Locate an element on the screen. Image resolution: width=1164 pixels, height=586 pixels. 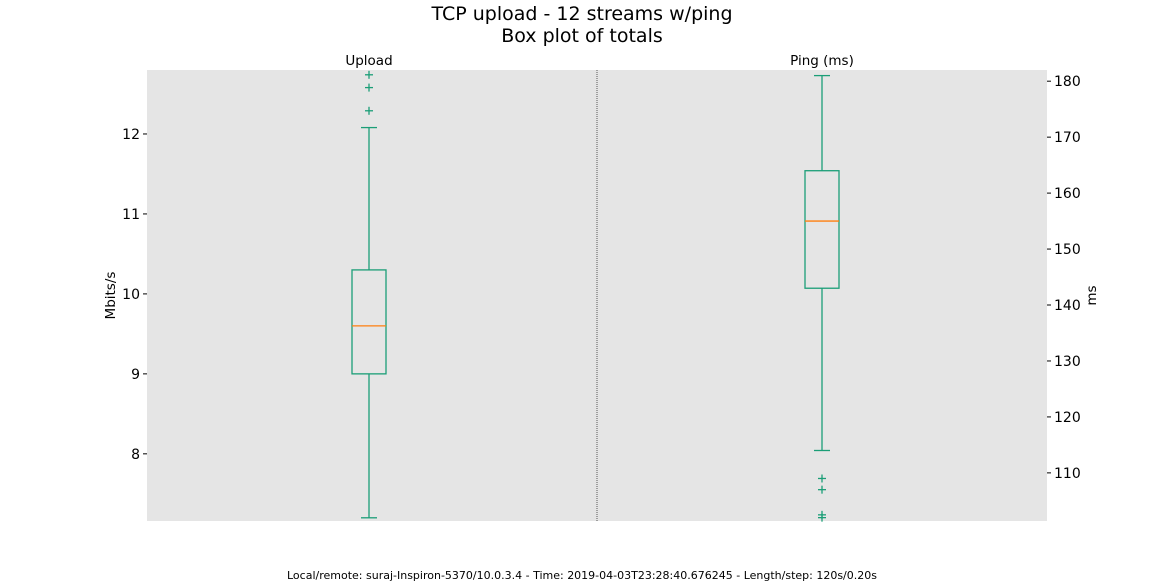
panel-title: Ping (ms) is located at coordinates (822, 61).